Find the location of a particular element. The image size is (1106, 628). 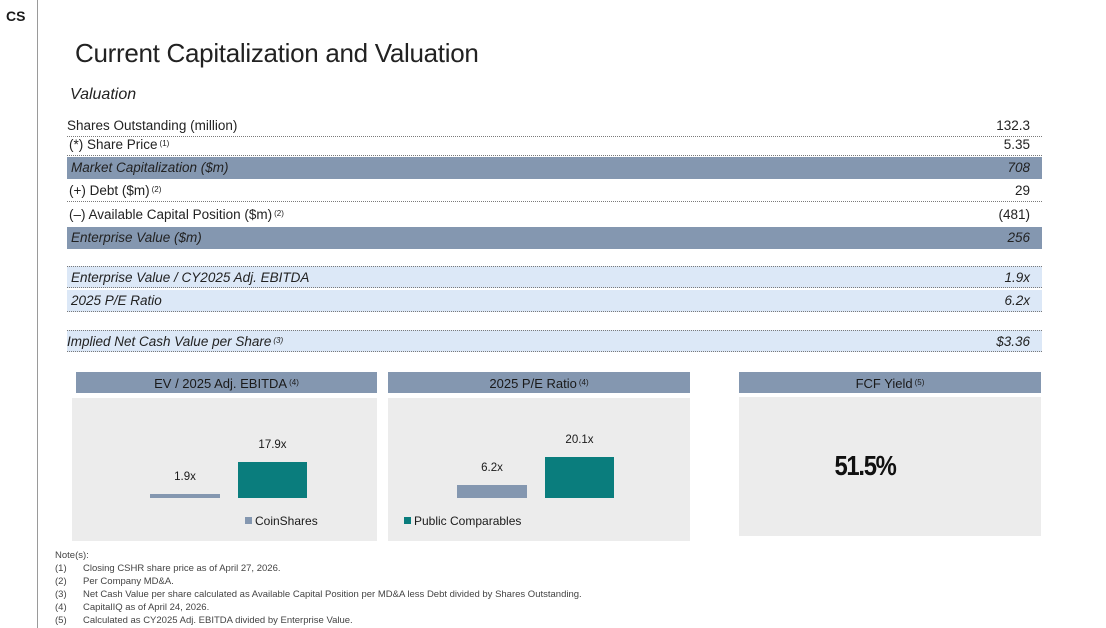

data-label: 6.2x is located at coordinates (492, 468).